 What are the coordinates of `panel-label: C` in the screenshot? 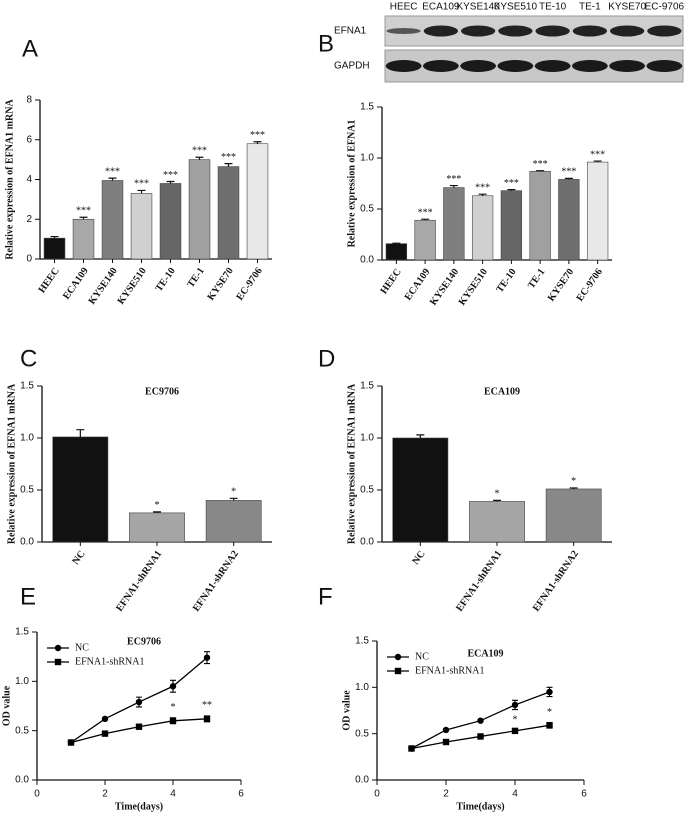 It's located at (28, 358).